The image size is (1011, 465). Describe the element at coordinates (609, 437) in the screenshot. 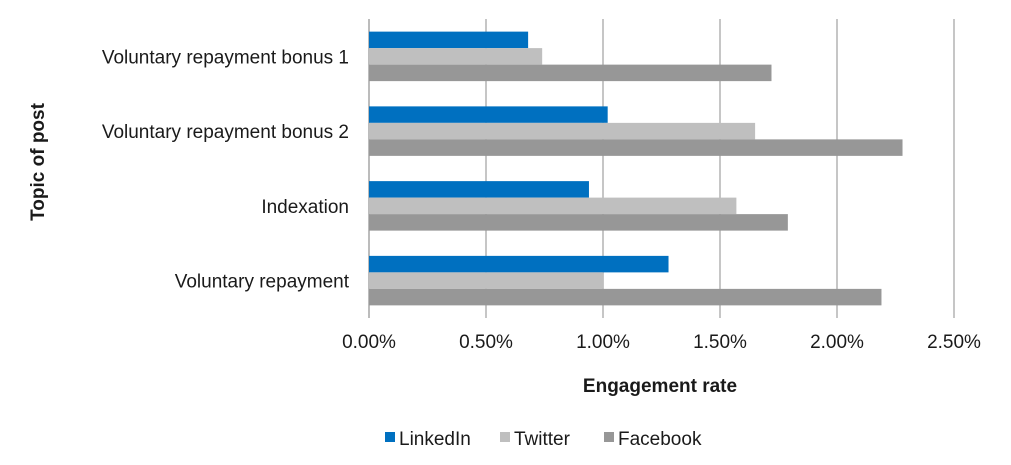

I see `legend-swatch-facebook` at that location.